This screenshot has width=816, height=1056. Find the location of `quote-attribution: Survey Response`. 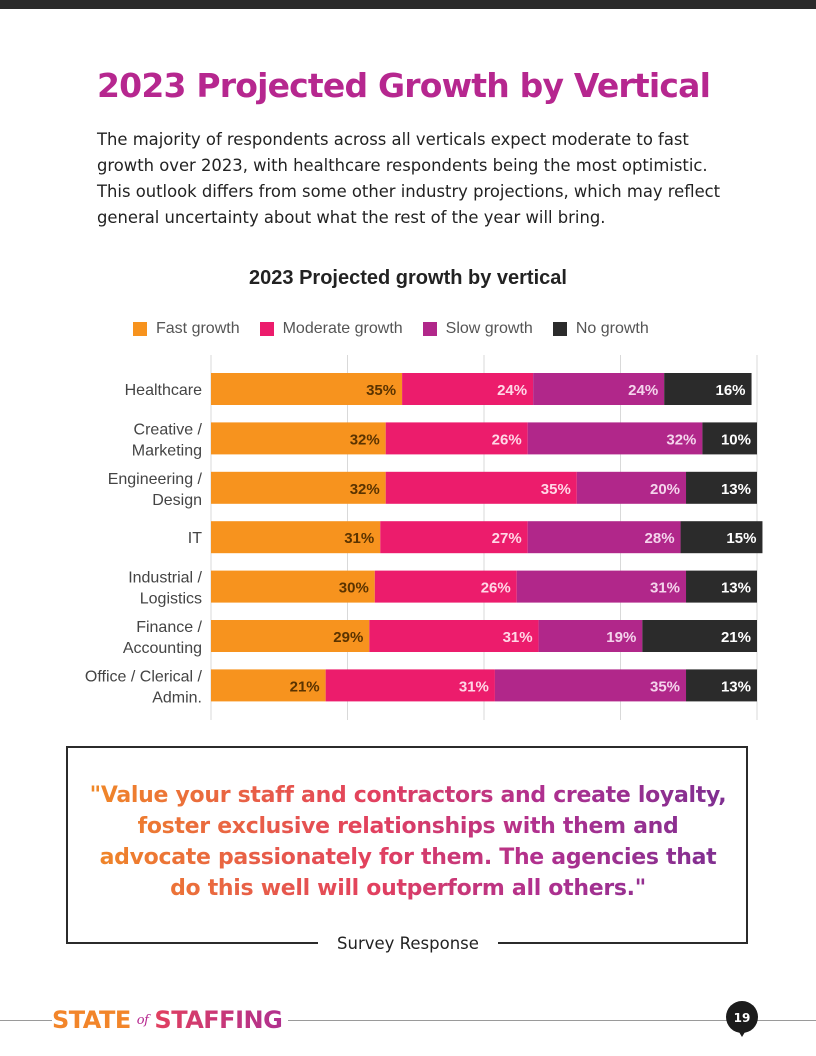

quote-attribution: Survey Response is located at coordinates (408, 944).